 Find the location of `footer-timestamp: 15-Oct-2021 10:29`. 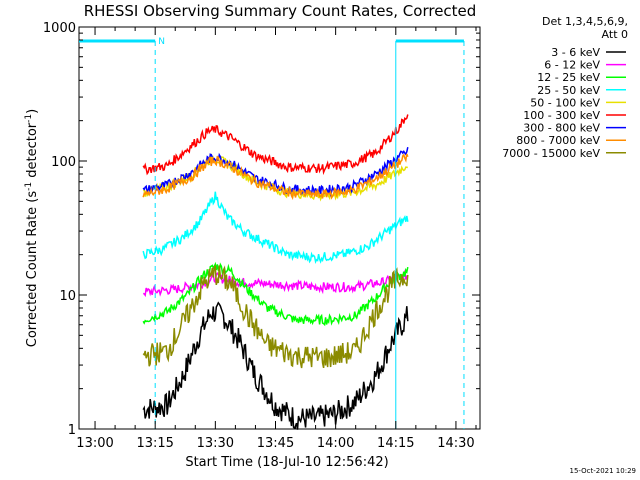

footer-timestamp: 15-Oct-2021 10:29 is located at coordinates (603, 471).